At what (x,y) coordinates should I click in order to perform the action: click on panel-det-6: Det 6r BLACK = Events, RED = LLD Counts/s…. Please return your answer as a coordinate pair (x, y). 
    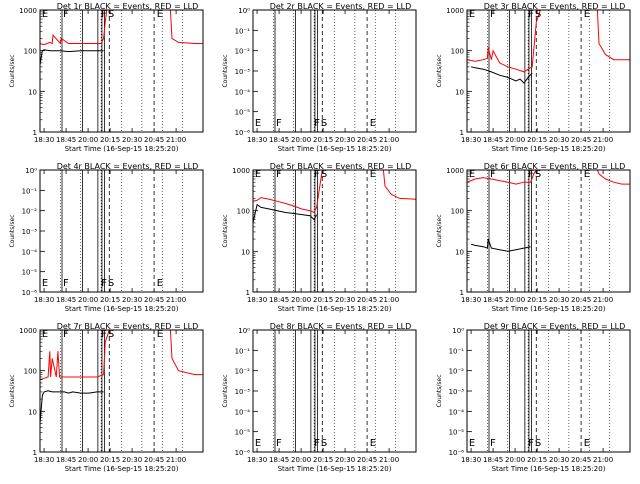
    Looking at the image, I should click on (533, 237).